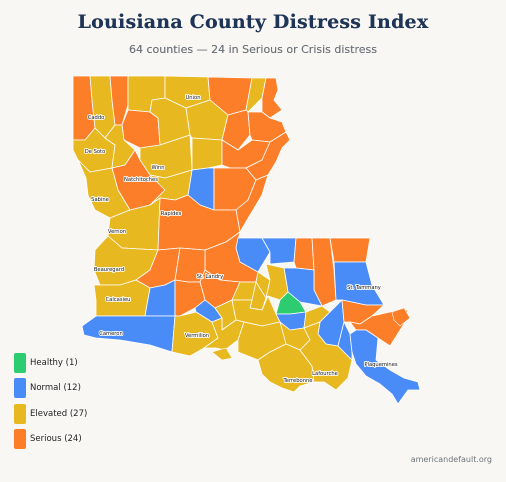  What do you see at coordinates (451, 459) in the screenshot?
I see `source-credit: americandefault.org` at bounding box center [451, 459].